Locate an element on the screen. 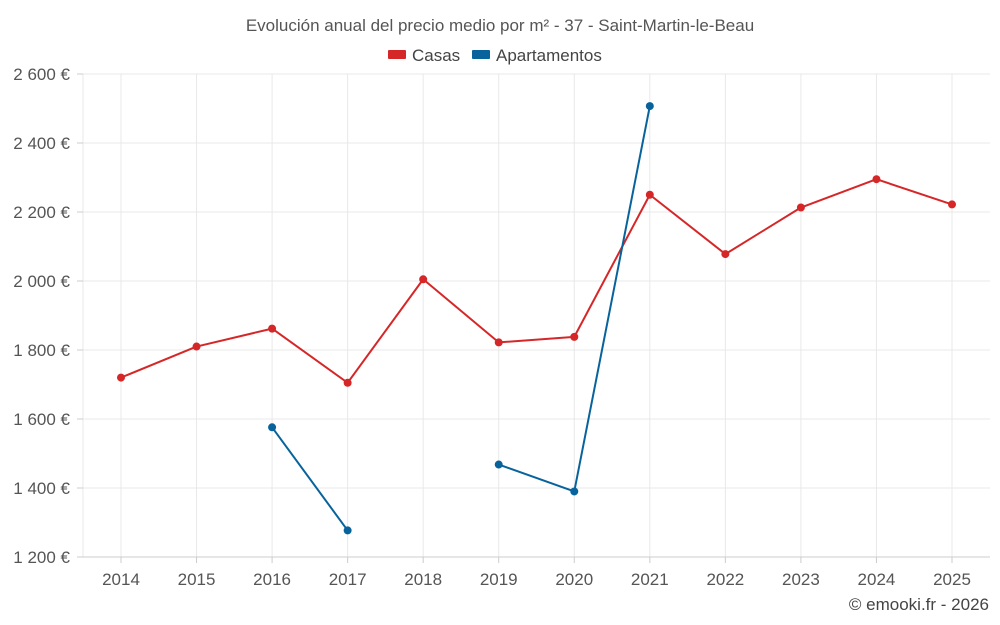 This screenshot has height=625, width=1000. legend-swatch-apartamentos is located at coordinates (481, 54).